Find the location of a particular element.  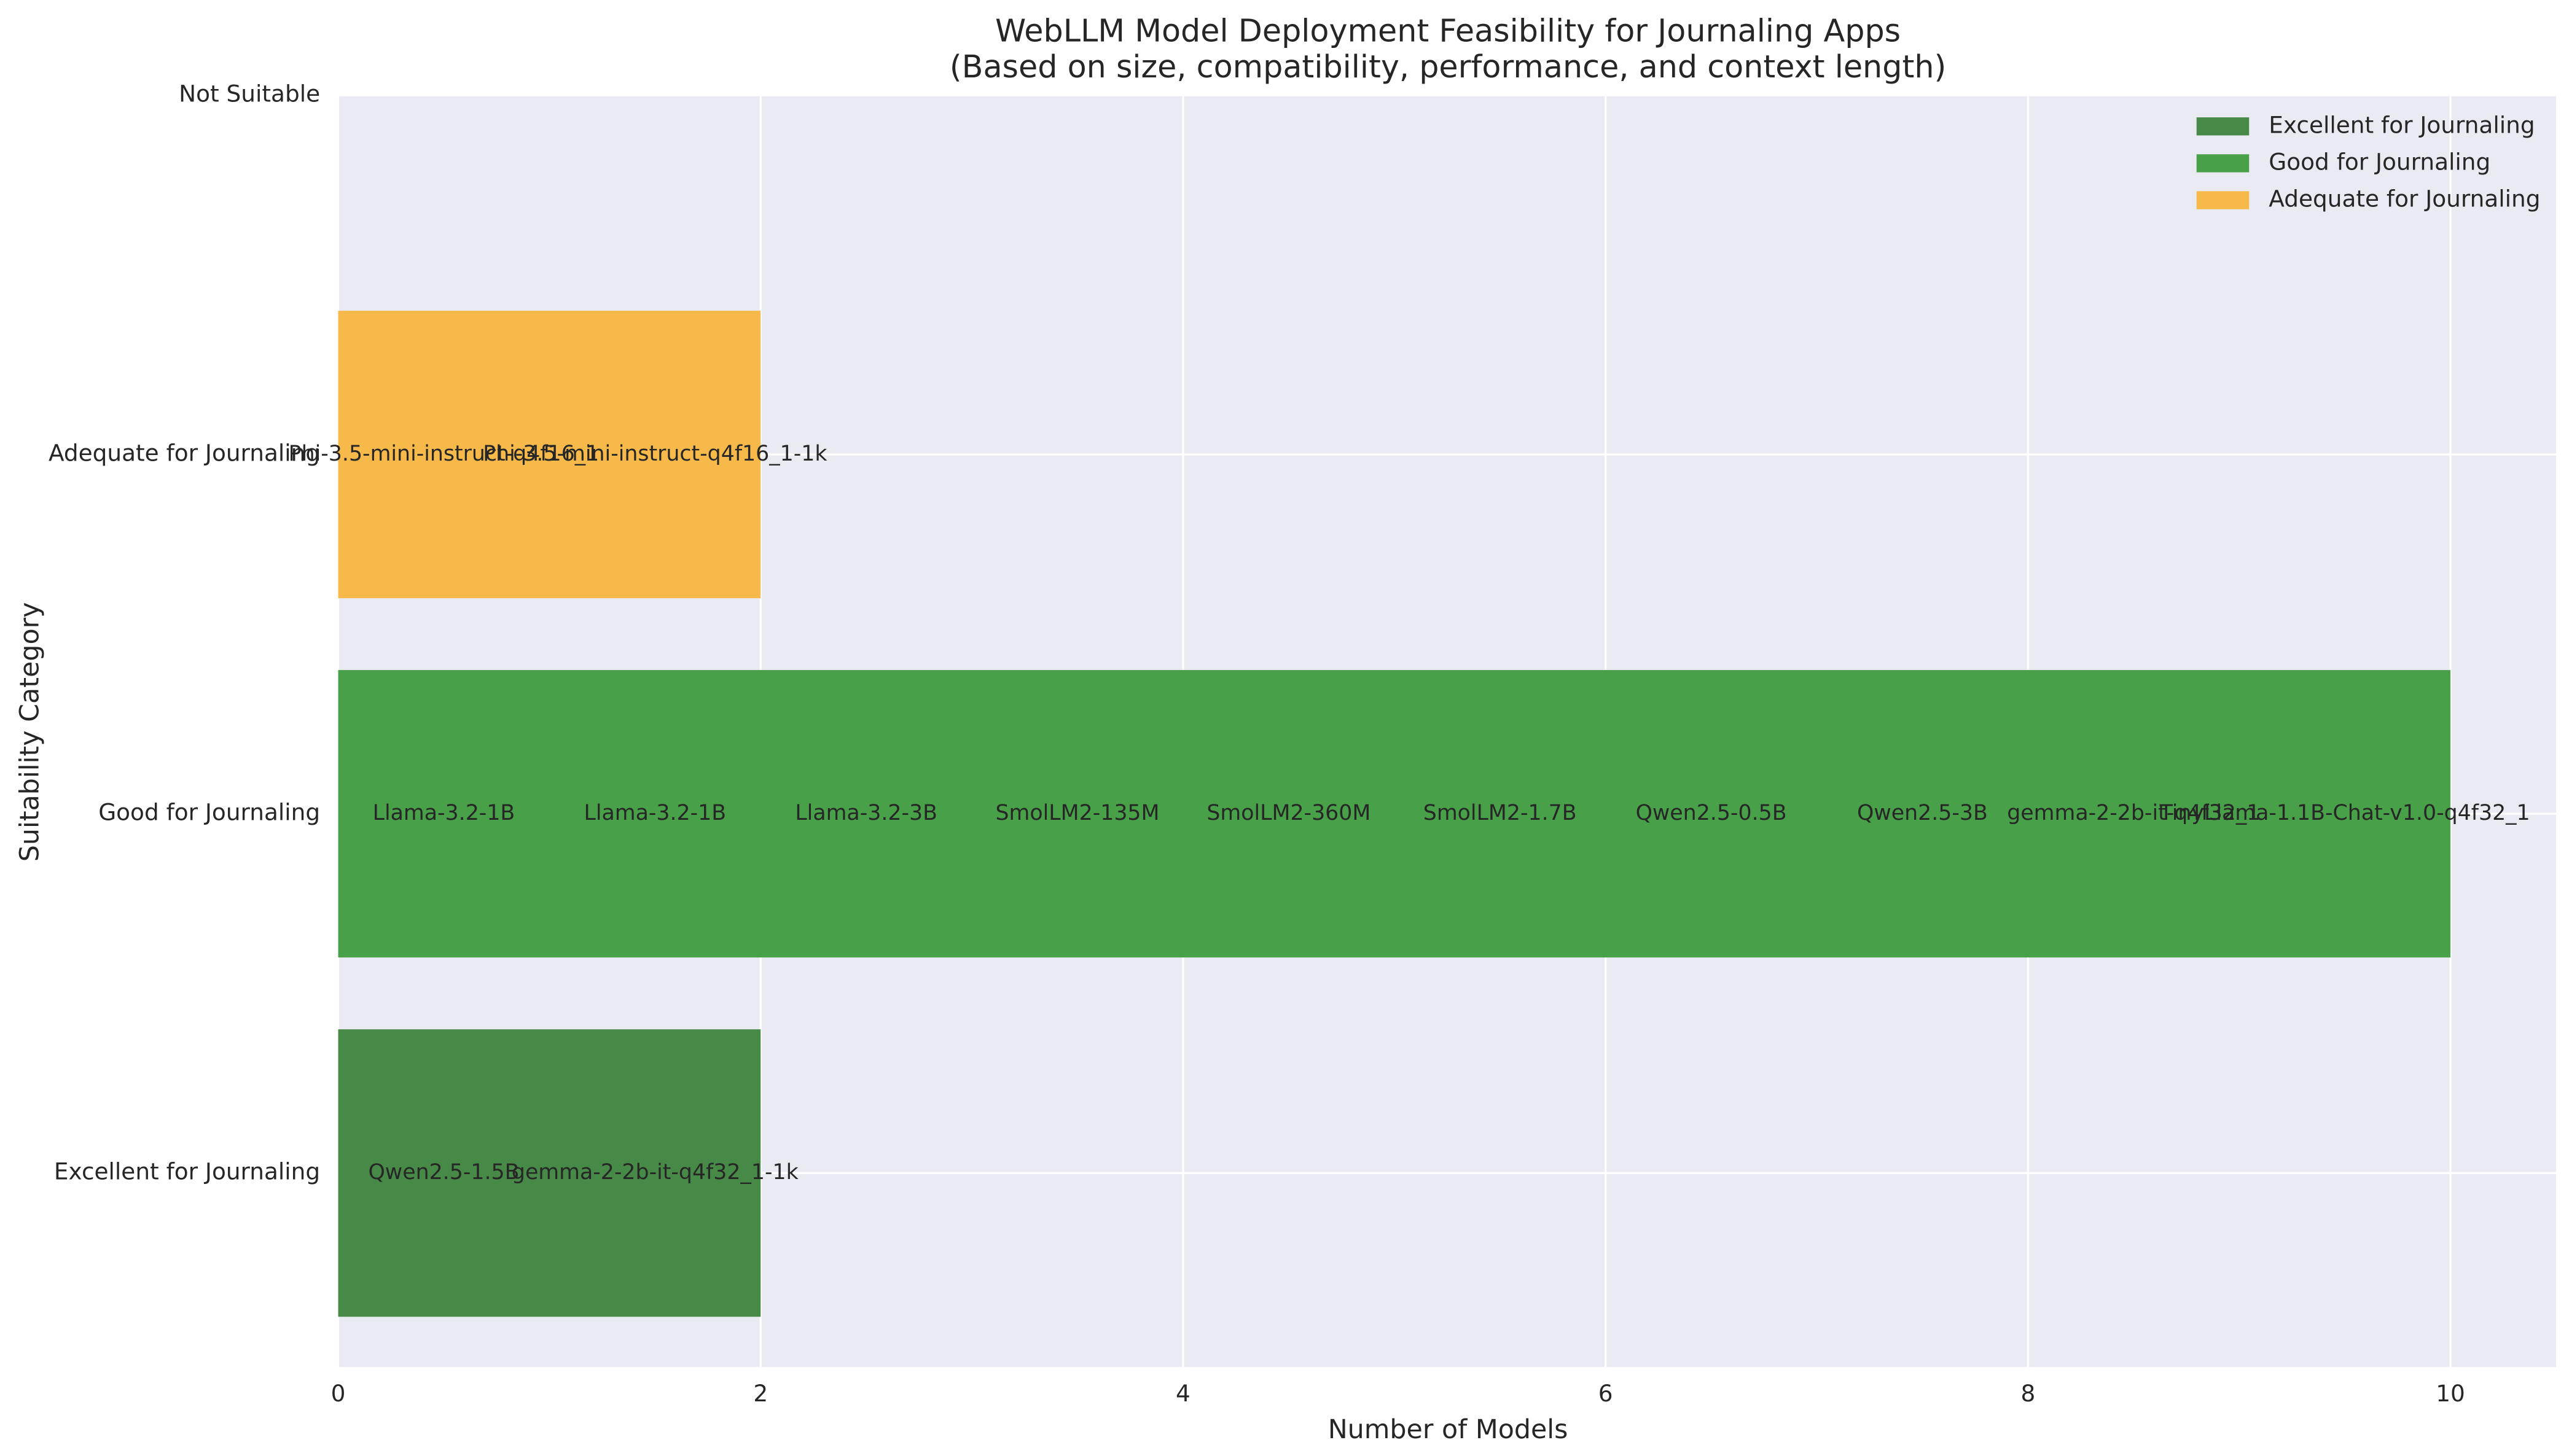

y-tick-label: Adequate for Journaling is located at coordinates (184, 453).